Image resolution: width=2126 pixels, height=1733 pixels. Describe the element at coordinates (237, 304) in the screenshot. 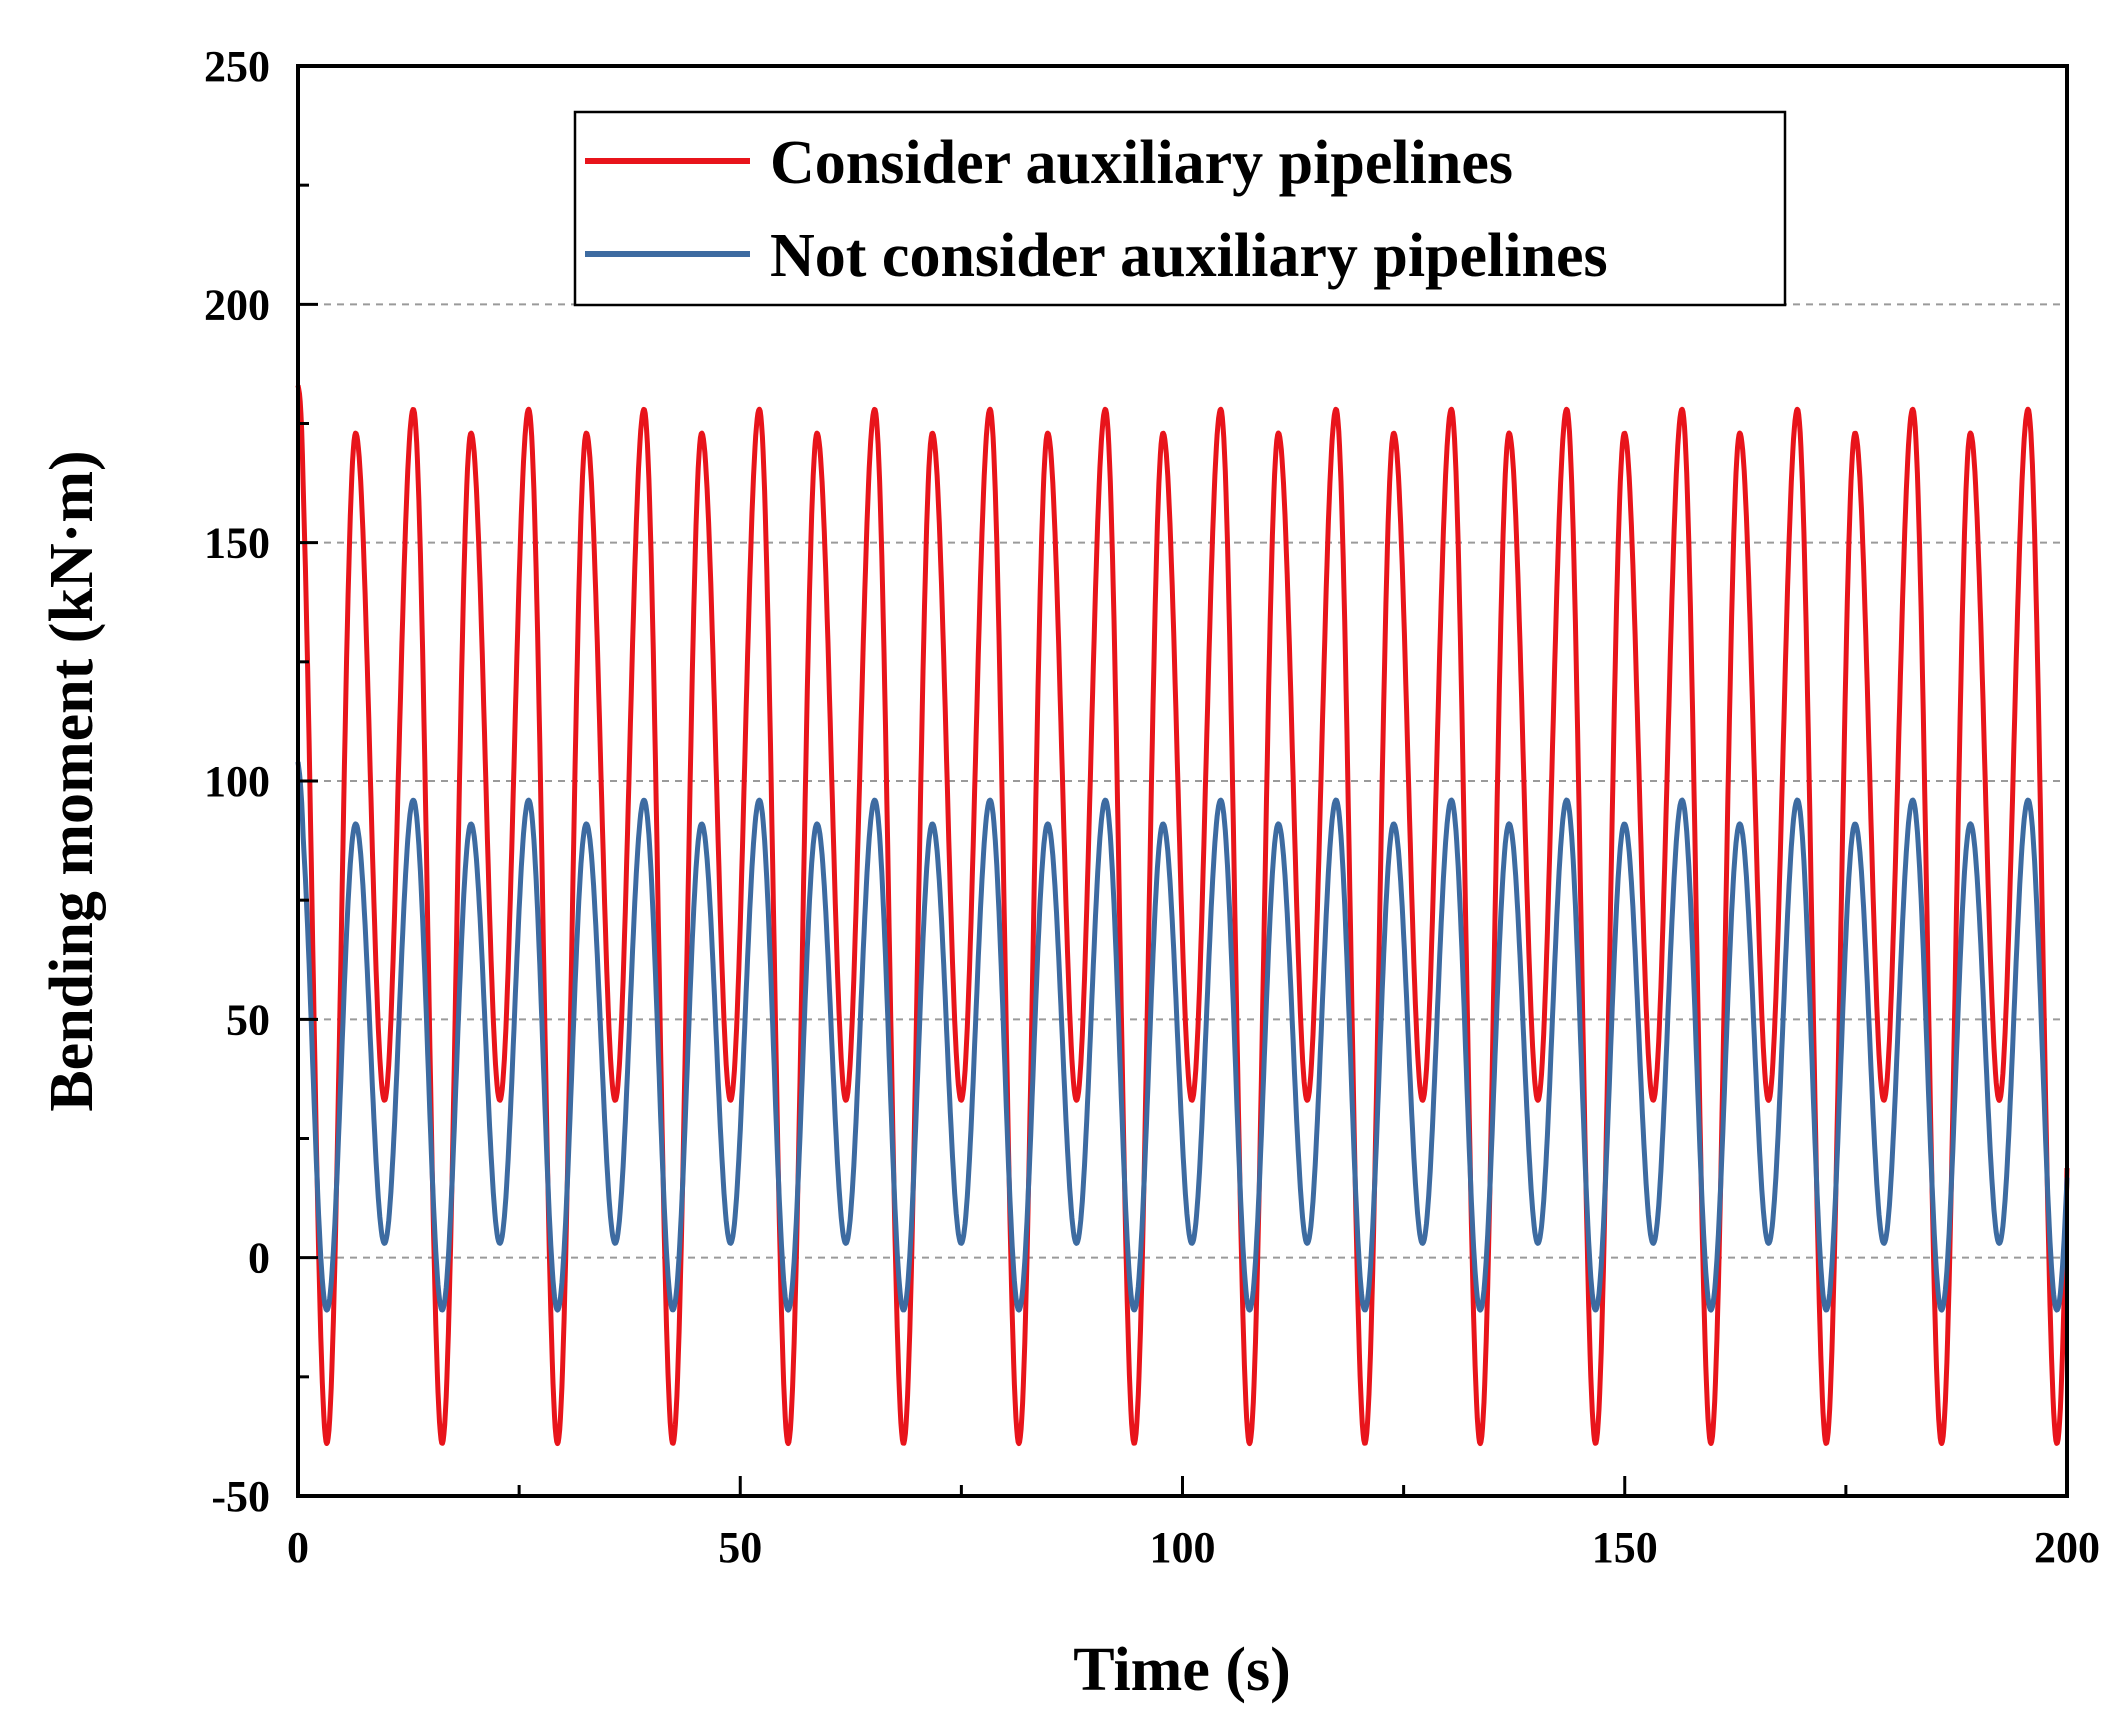

I see `y-tick-label: 200` at that location.